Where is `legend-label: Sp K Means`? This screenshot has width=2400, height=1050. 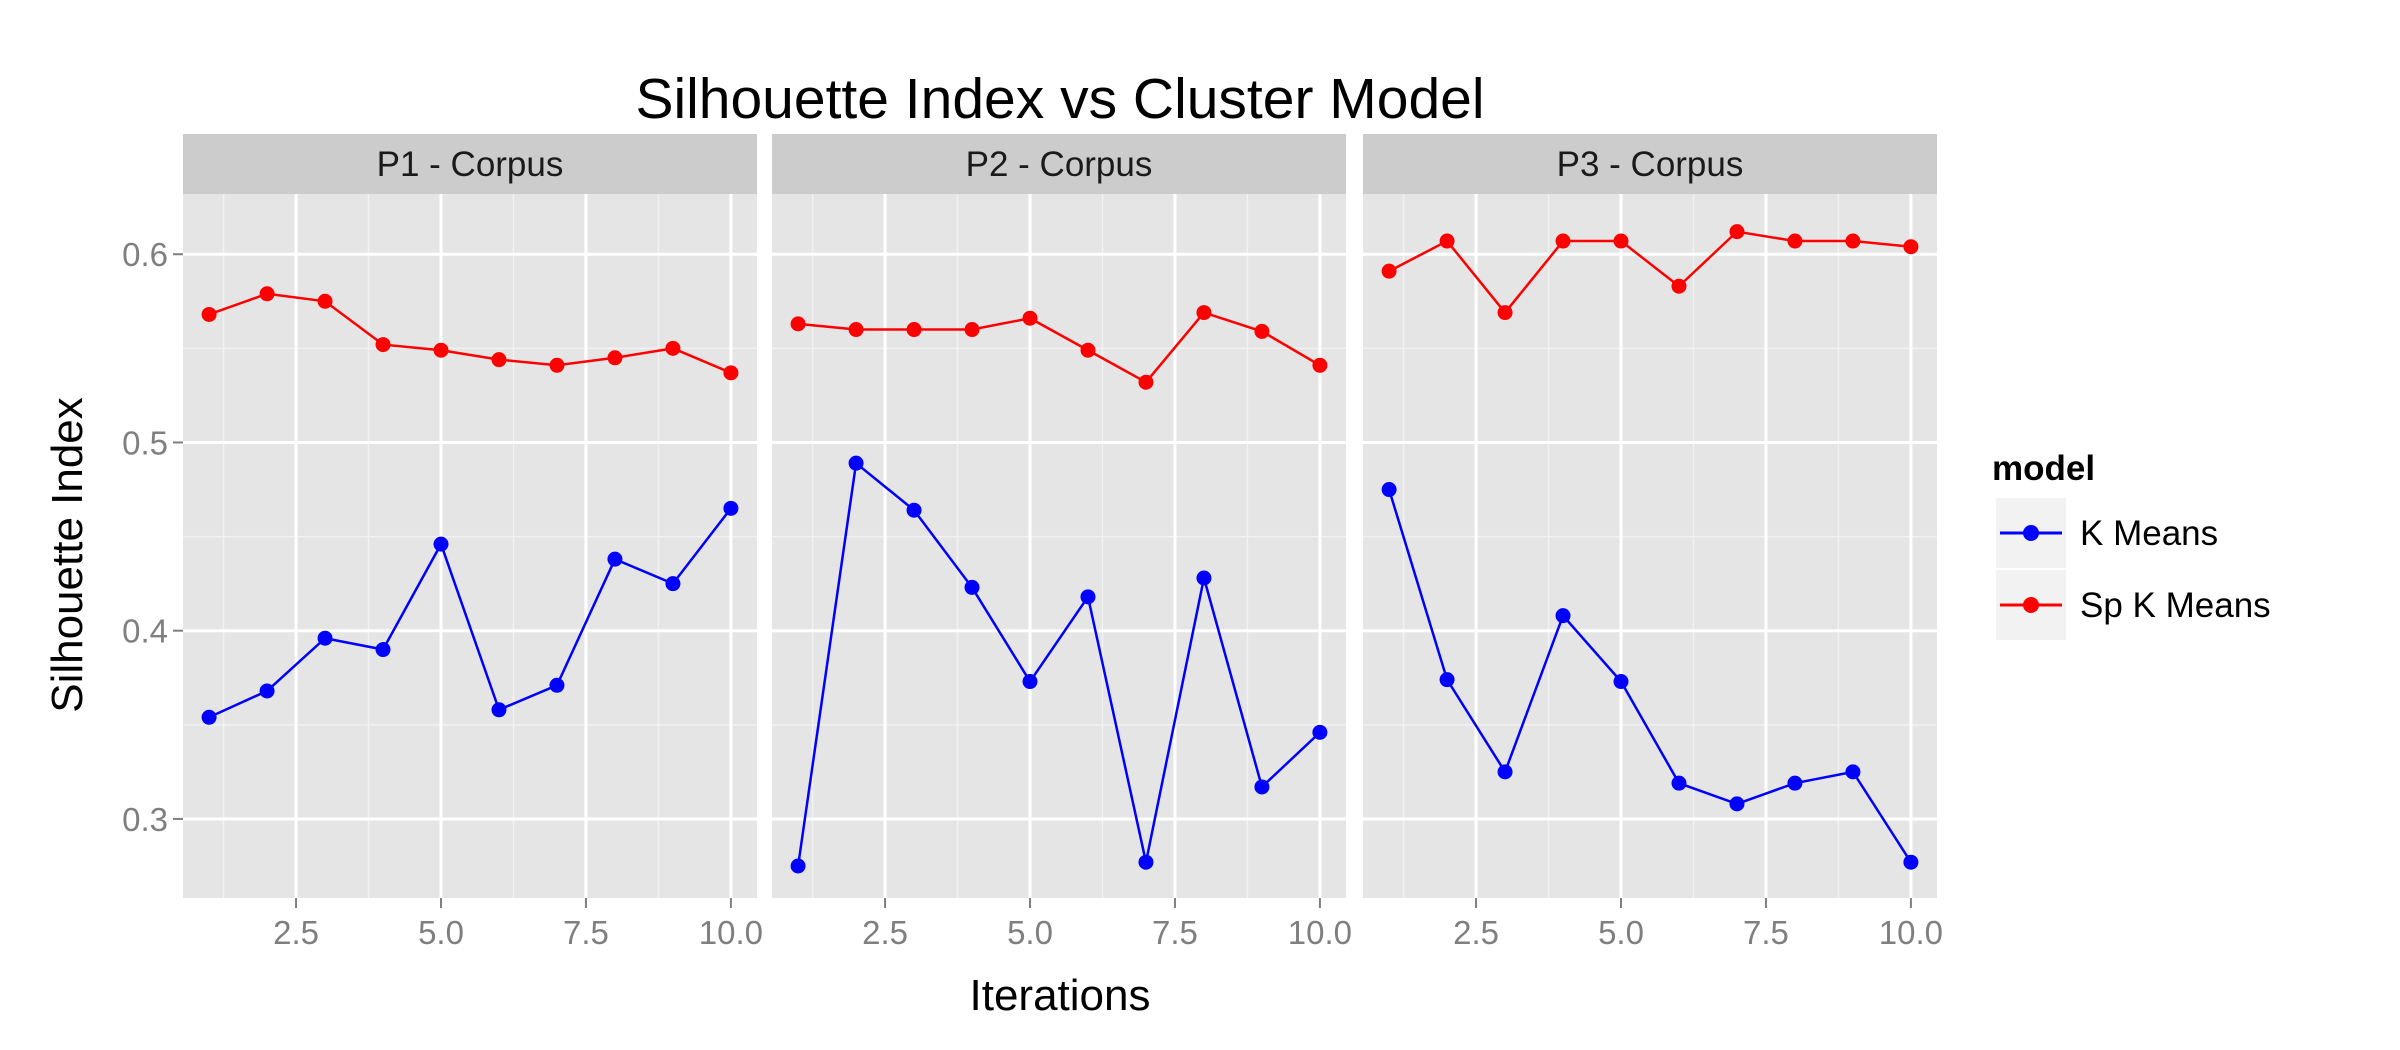 legend-label: Sp K Means is located at coordinates (2175, 605).